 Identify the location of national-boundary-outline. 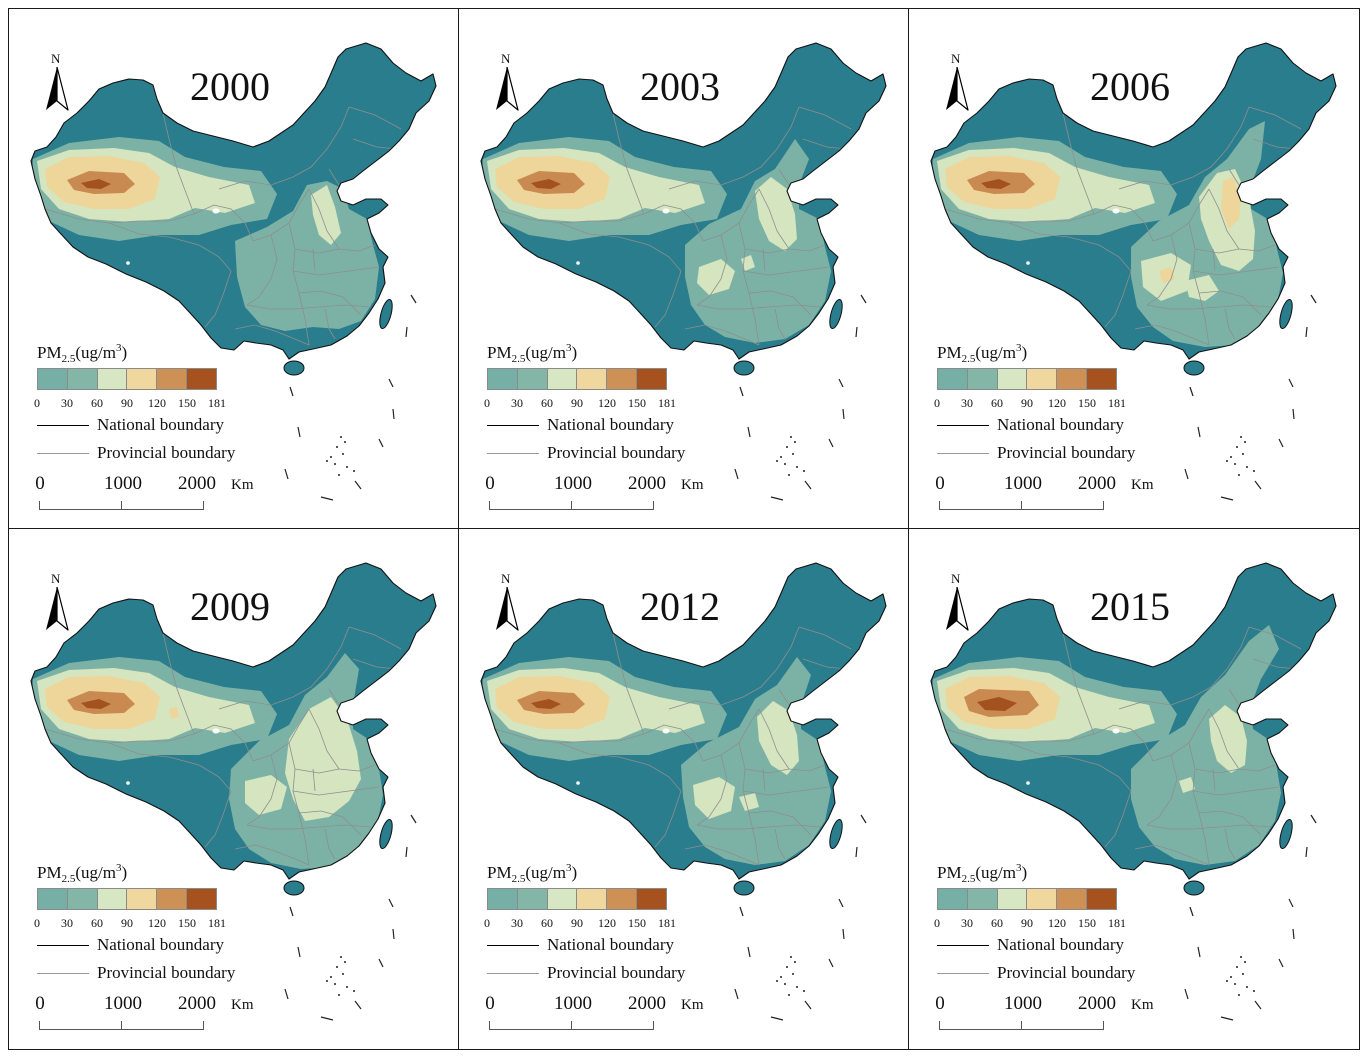
(1133, 721).